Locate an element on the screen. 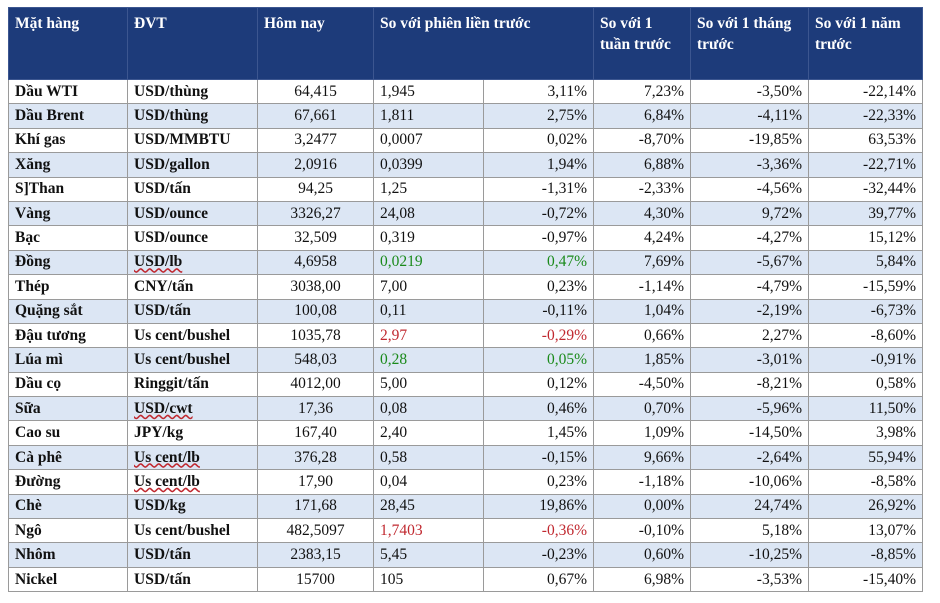 This screenshot has height=603, width=940. change-week-cell: -8,70% is located at coordinates (642, 140).